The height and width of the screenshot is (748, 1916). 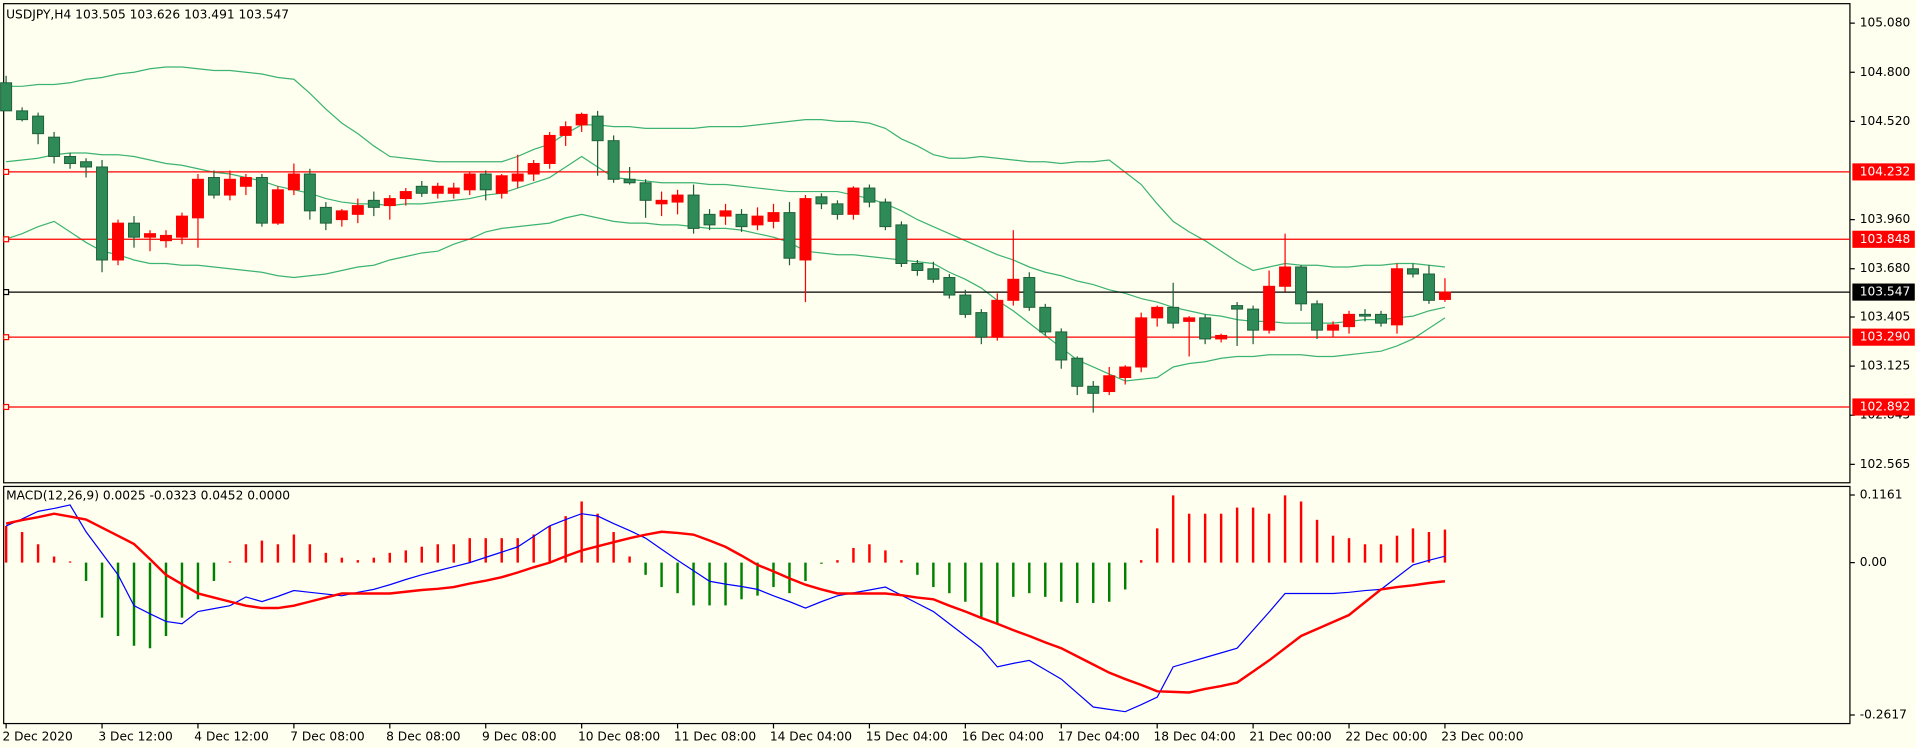 I want to click on y-tick-label: 0.00, so click(x=1873, y=562).